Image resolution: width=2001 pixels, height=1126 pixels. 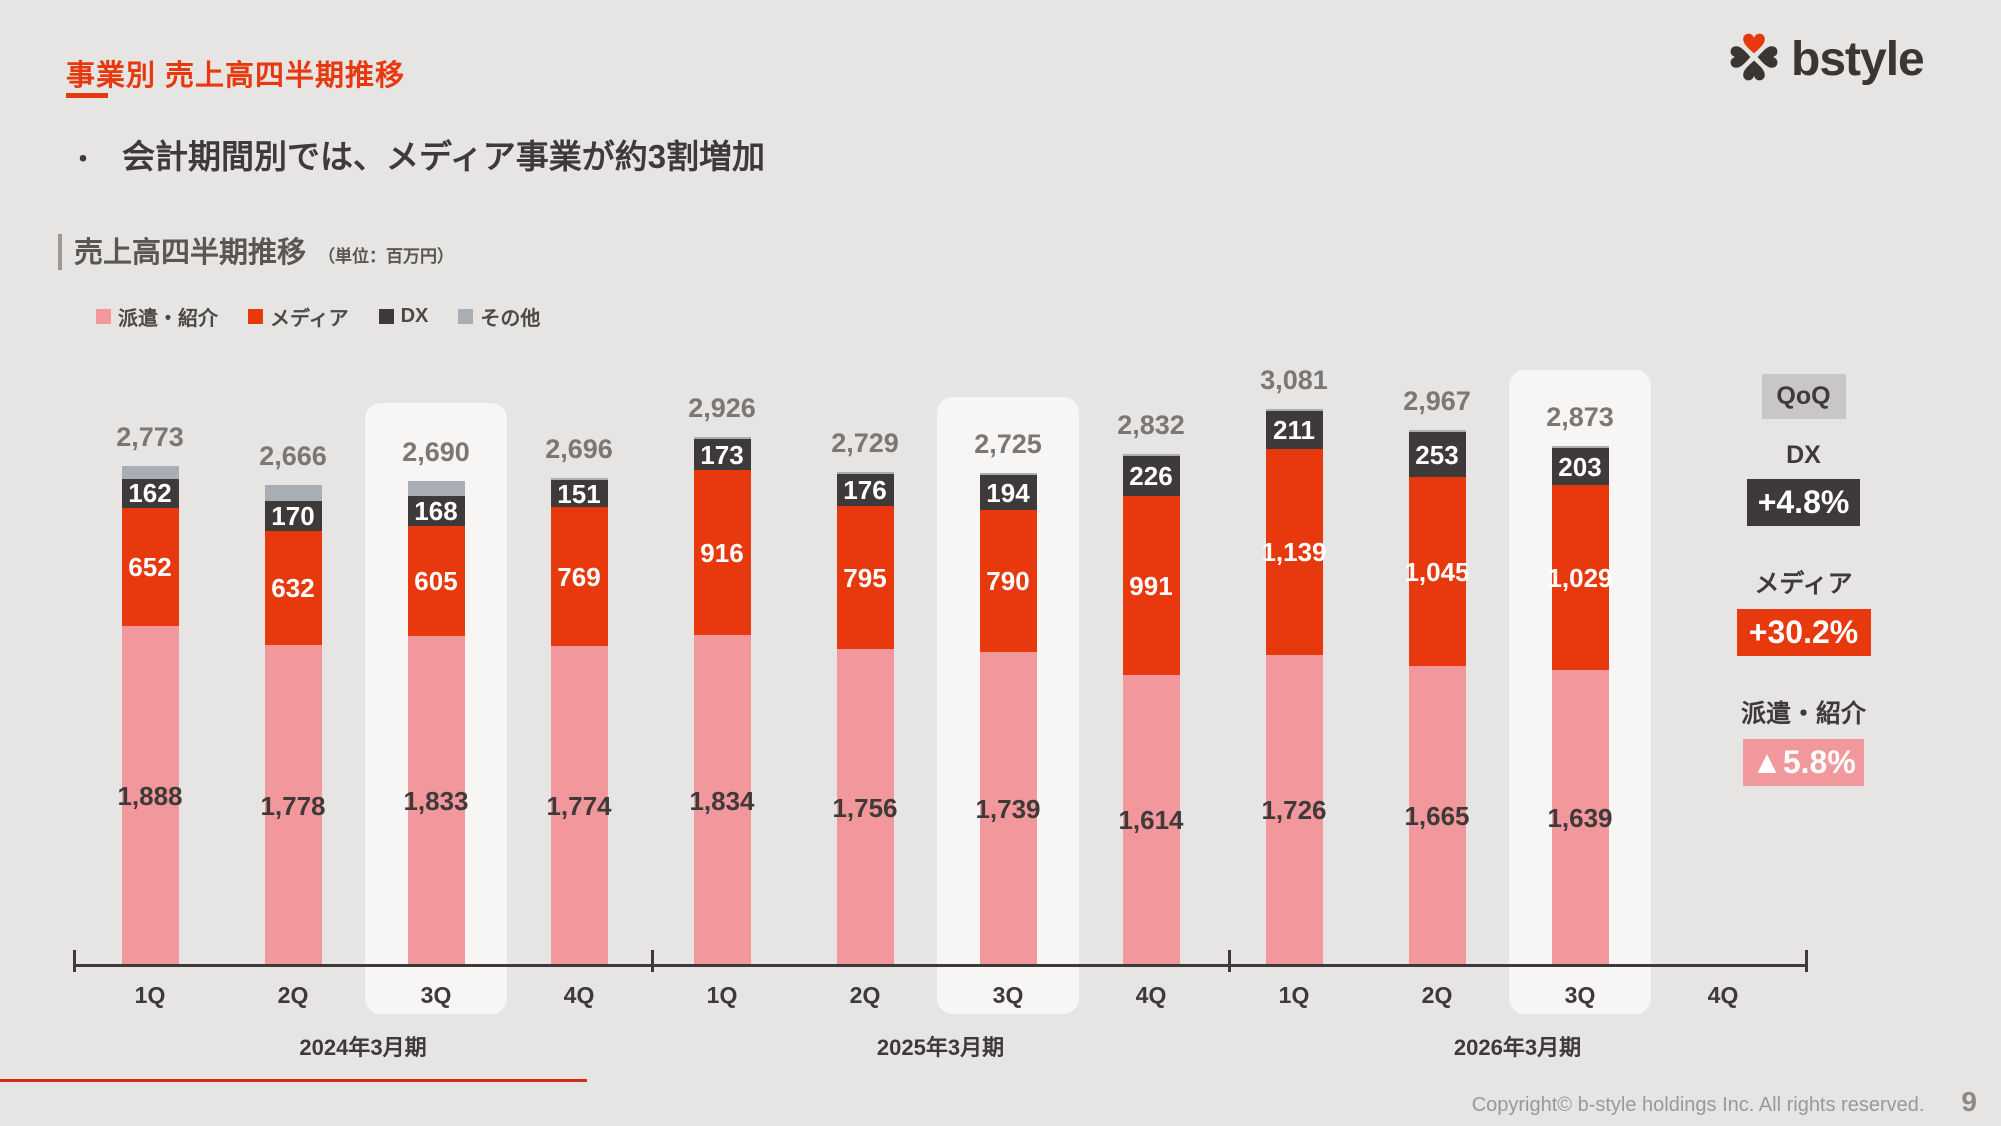 I want to click on bar-segment-label-1-col9: 1,045, so click(x=1437, y=571).